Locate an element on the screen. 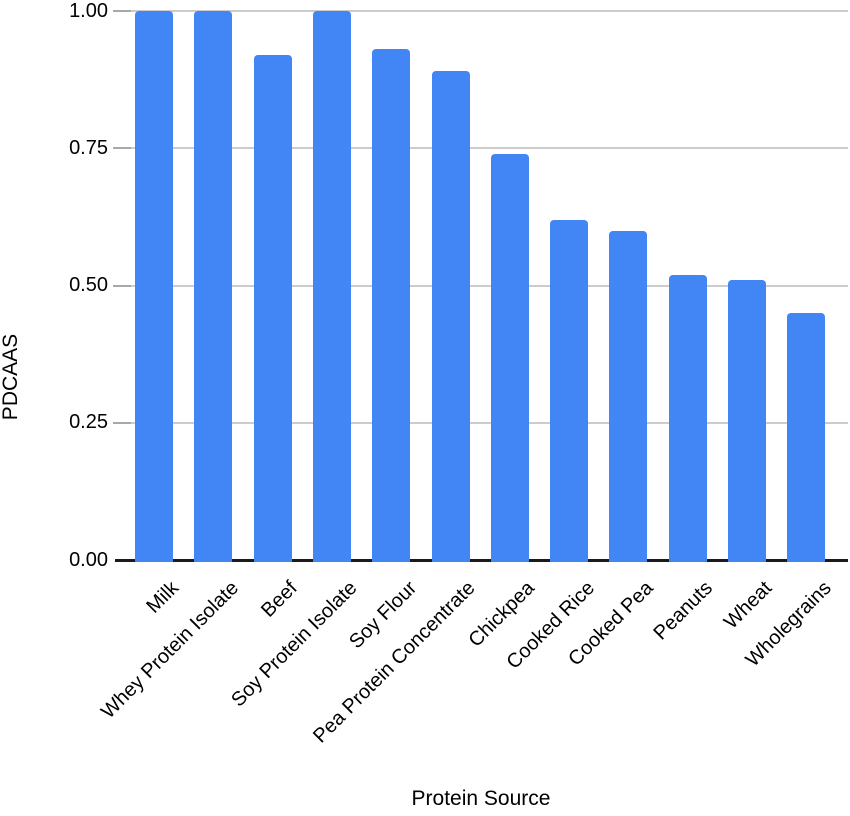 The image size is (850, 816). y-tick-label-1.00: 1.00 is located at coordinates (88, 11).